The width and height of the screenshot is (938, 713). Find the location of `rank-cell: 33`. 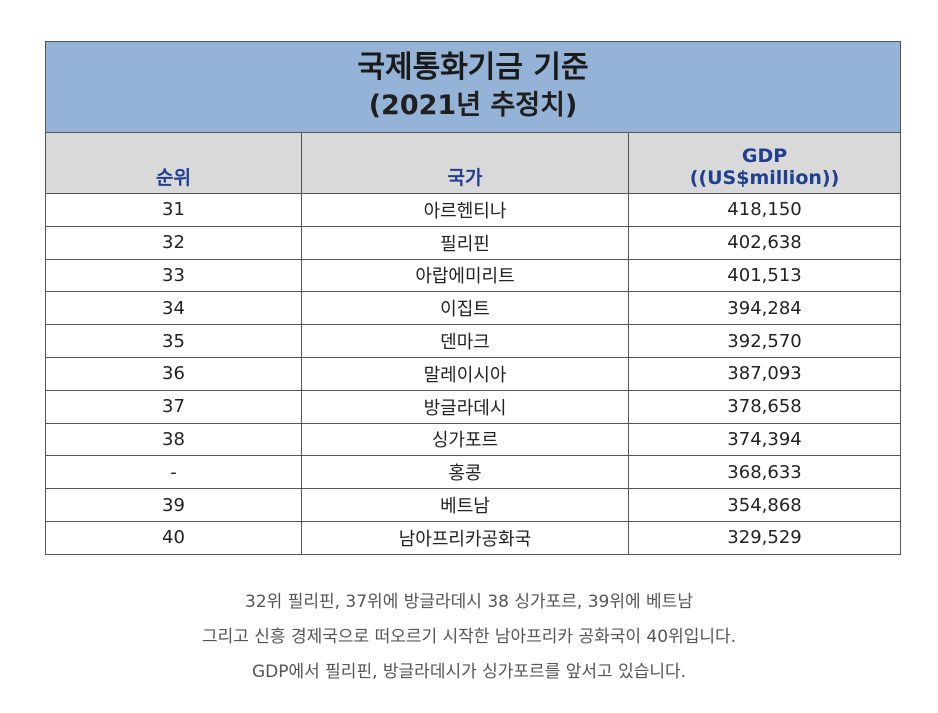

rank-cell: 33 is located at coordinates (173, 275).